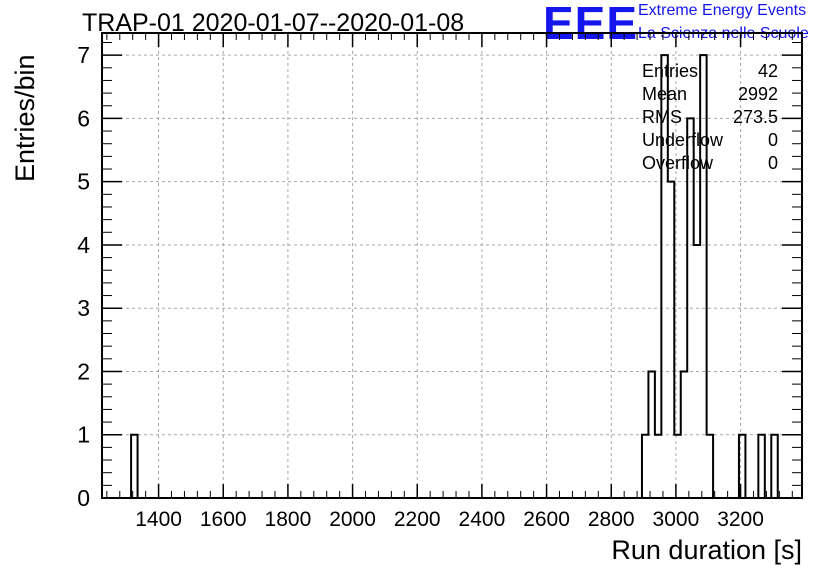 The width and height of the screenshot is (836, 572). Describe the element at coordinates (83, 182) in the screenshot. I see `y-tick-label: 5` at that location.